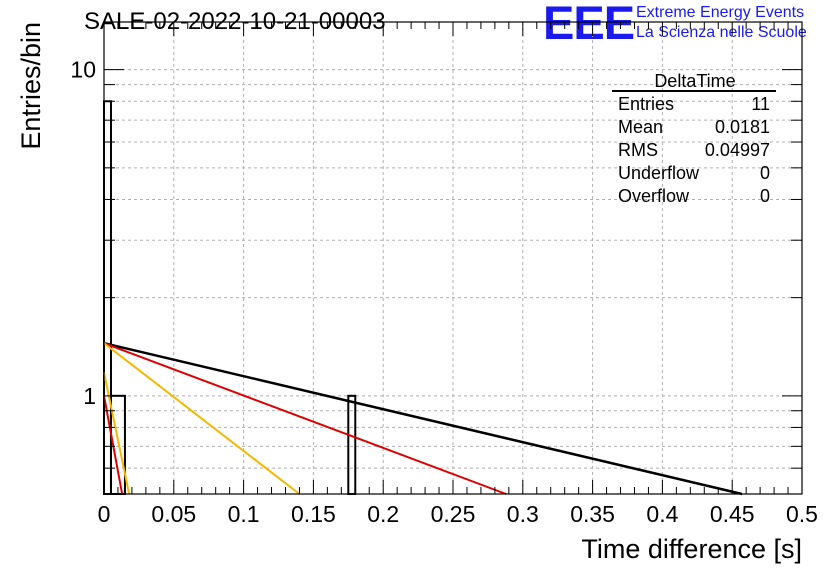  What do you see at coordinates (732, 514) in the screenshot?
I see `x-tick-label: 0.45` at bounding box center [732, 514].